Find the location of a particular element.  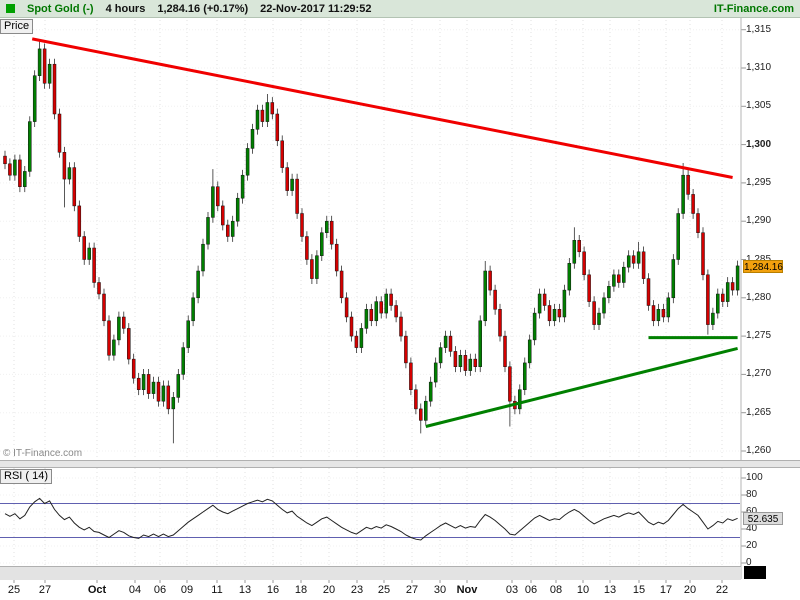

price-axis-label: 1,300 is located at coordinates (759, 144).